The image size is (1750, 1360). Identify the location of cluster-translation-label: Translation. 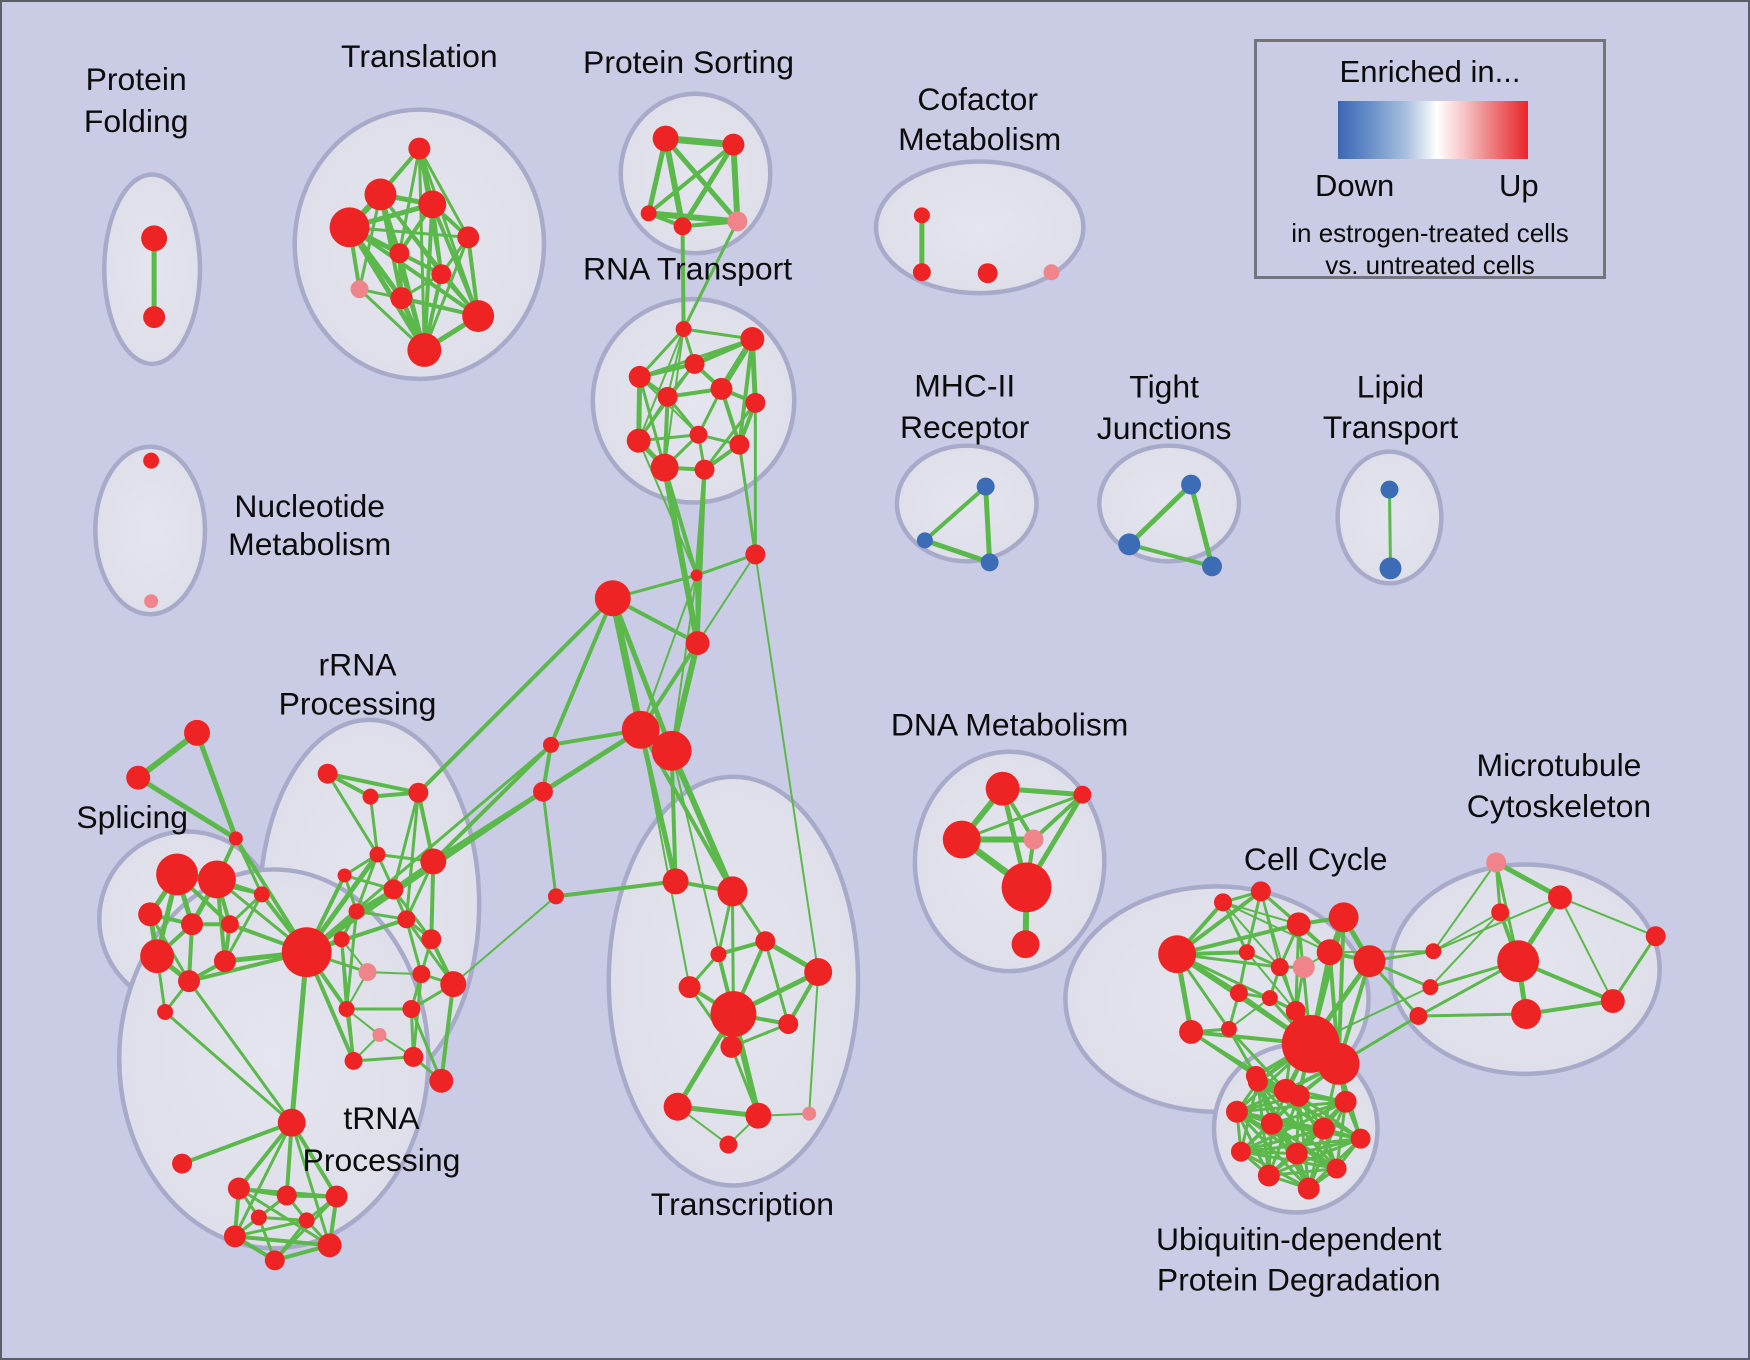
(419, 56).